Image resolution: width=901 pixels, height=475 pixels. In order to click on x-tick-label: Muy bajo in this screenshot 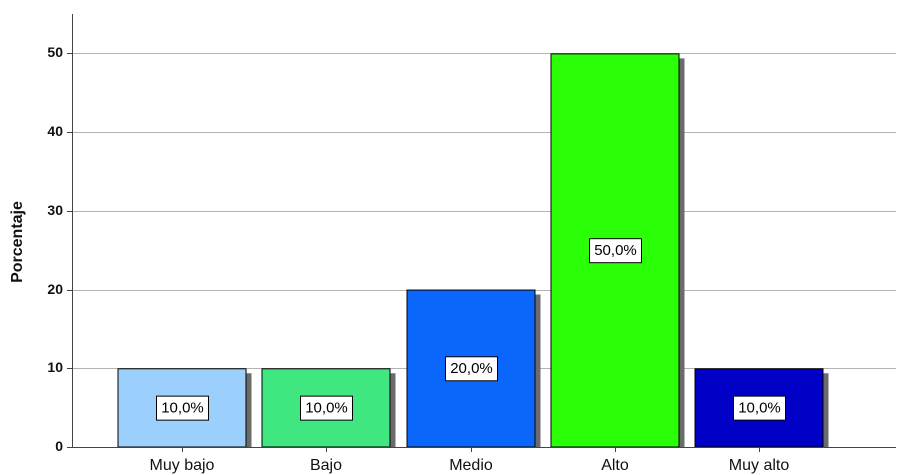, I will do `click(182, 465)`.